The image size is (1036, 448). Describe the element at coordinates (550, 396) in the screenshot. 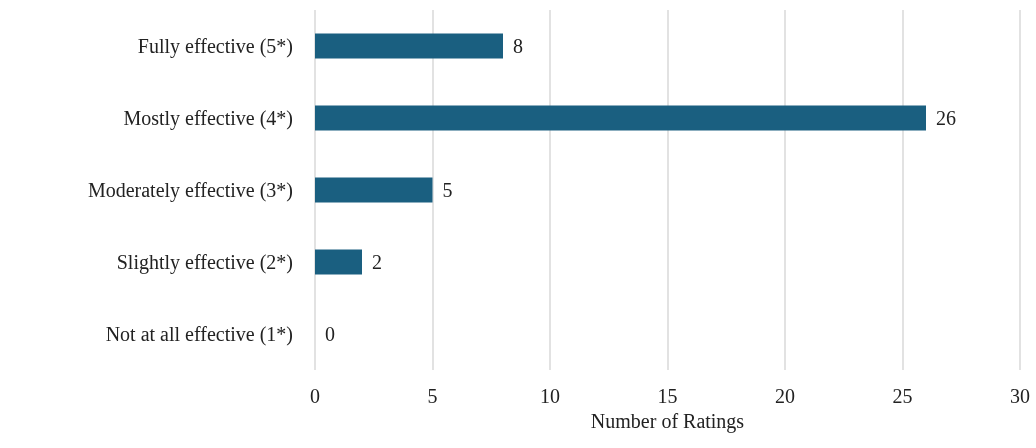

I see `x-tick-label: 10` at that location.